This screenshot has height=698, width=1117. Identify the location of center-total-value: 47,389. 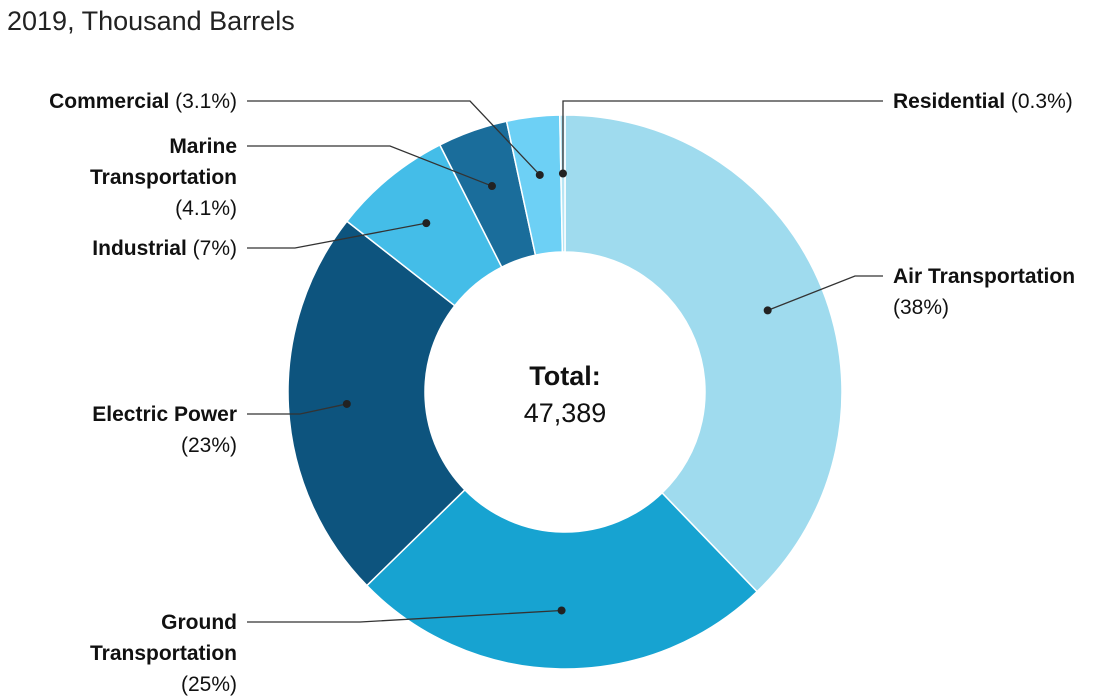
(565, 413).